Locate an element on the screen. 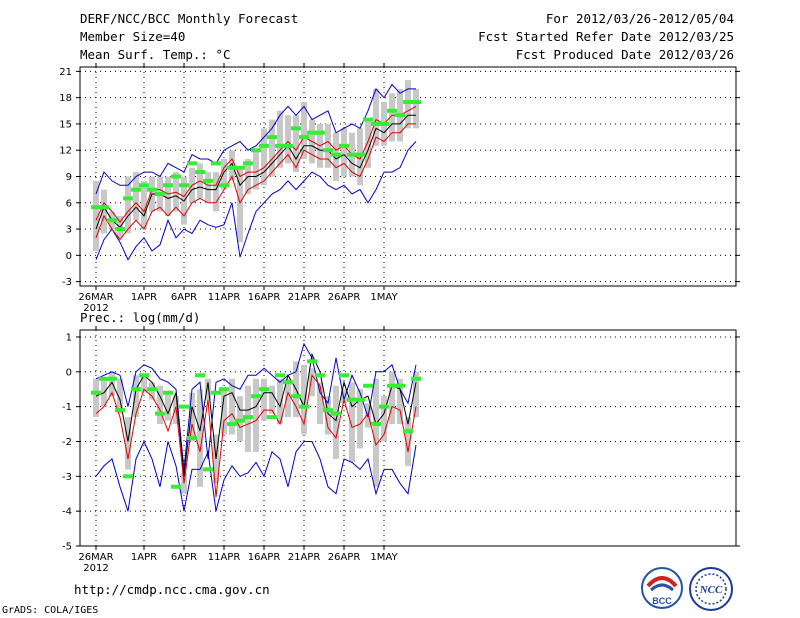 Image resolution: width=800 pixels, height=618 pixels. temp-ytick-label: 0 is located at coordinates (69, 256).